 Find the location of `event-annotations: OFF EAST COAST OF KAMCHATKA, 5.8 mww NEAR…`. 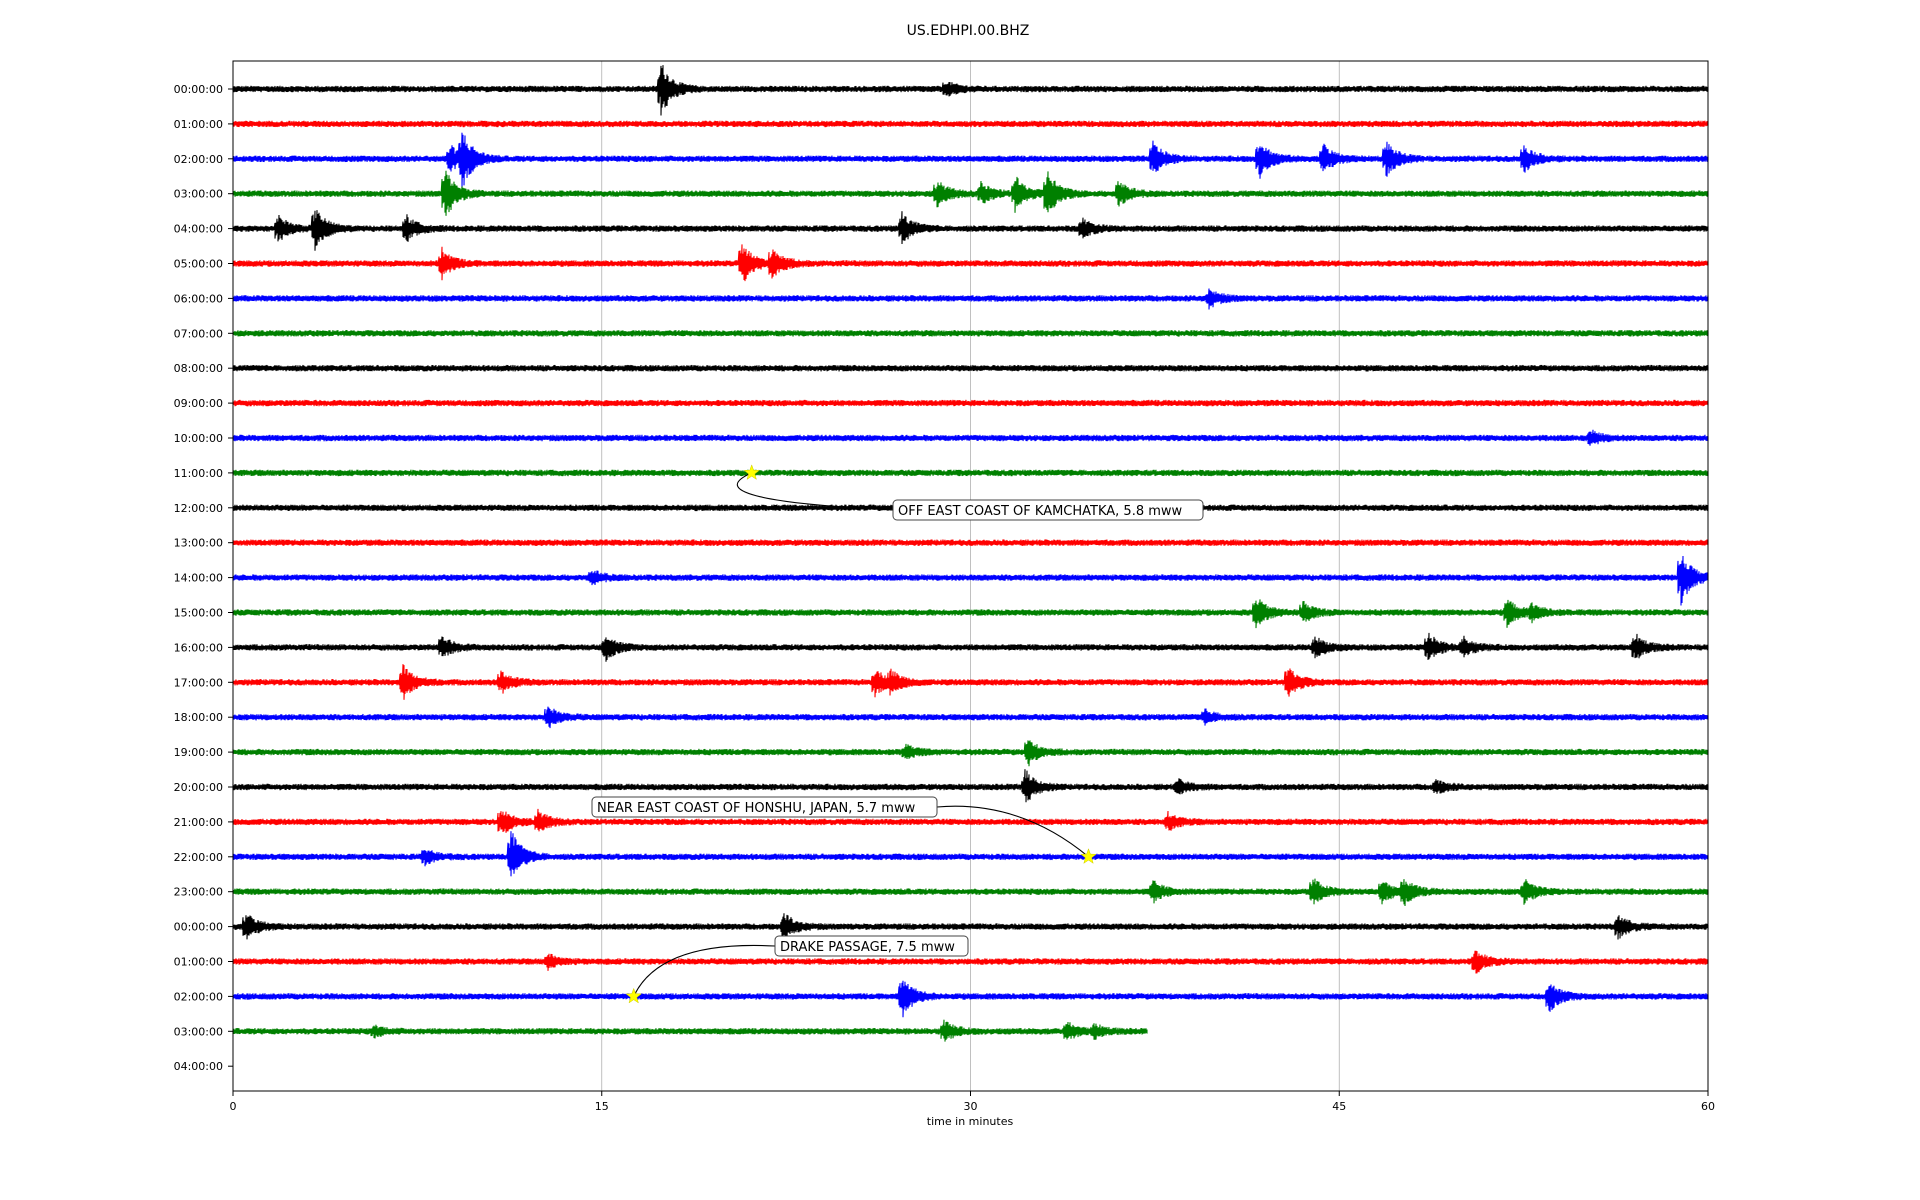

event-annotations: OFF EAST COAST OF KAMCHATKA, 5.8 mww NEAR… is located at coordinates (897, 734).